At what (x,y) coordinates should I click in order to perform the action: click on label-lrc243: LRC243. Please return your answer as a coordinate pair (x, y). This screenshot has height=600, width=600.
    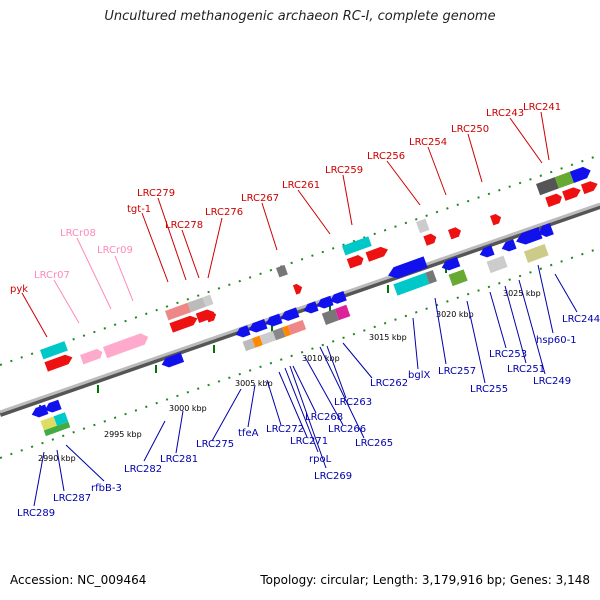
    Looking at the image, I should click on (505, 113).